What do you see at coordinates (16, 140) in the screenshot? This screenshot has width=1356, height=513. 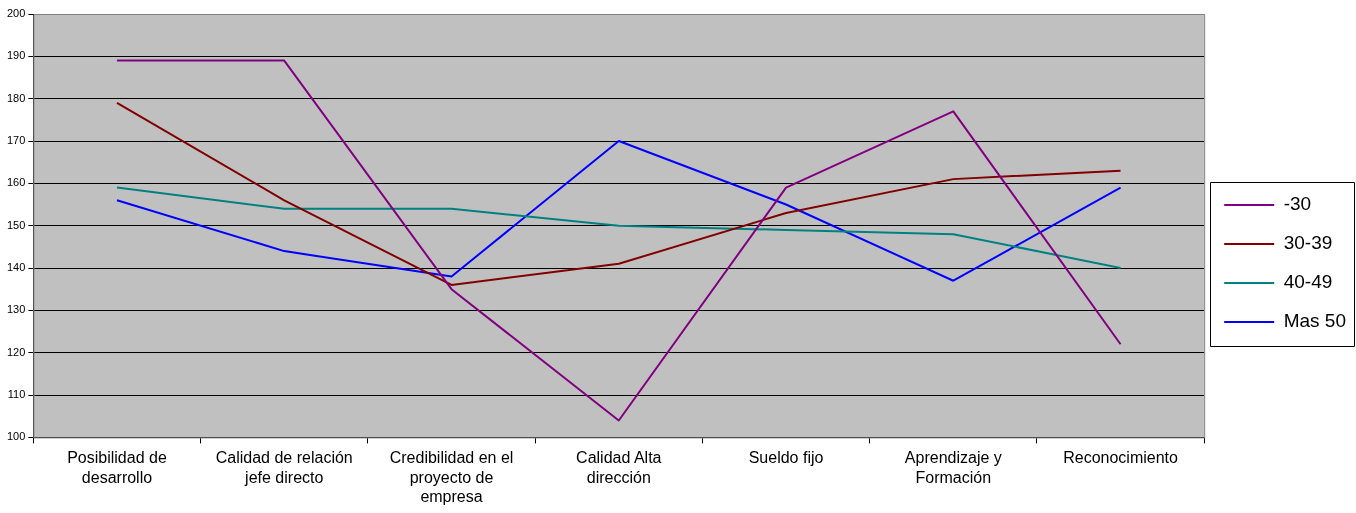 I see `y-tick-label: 170` at bounding box center [16, 140].